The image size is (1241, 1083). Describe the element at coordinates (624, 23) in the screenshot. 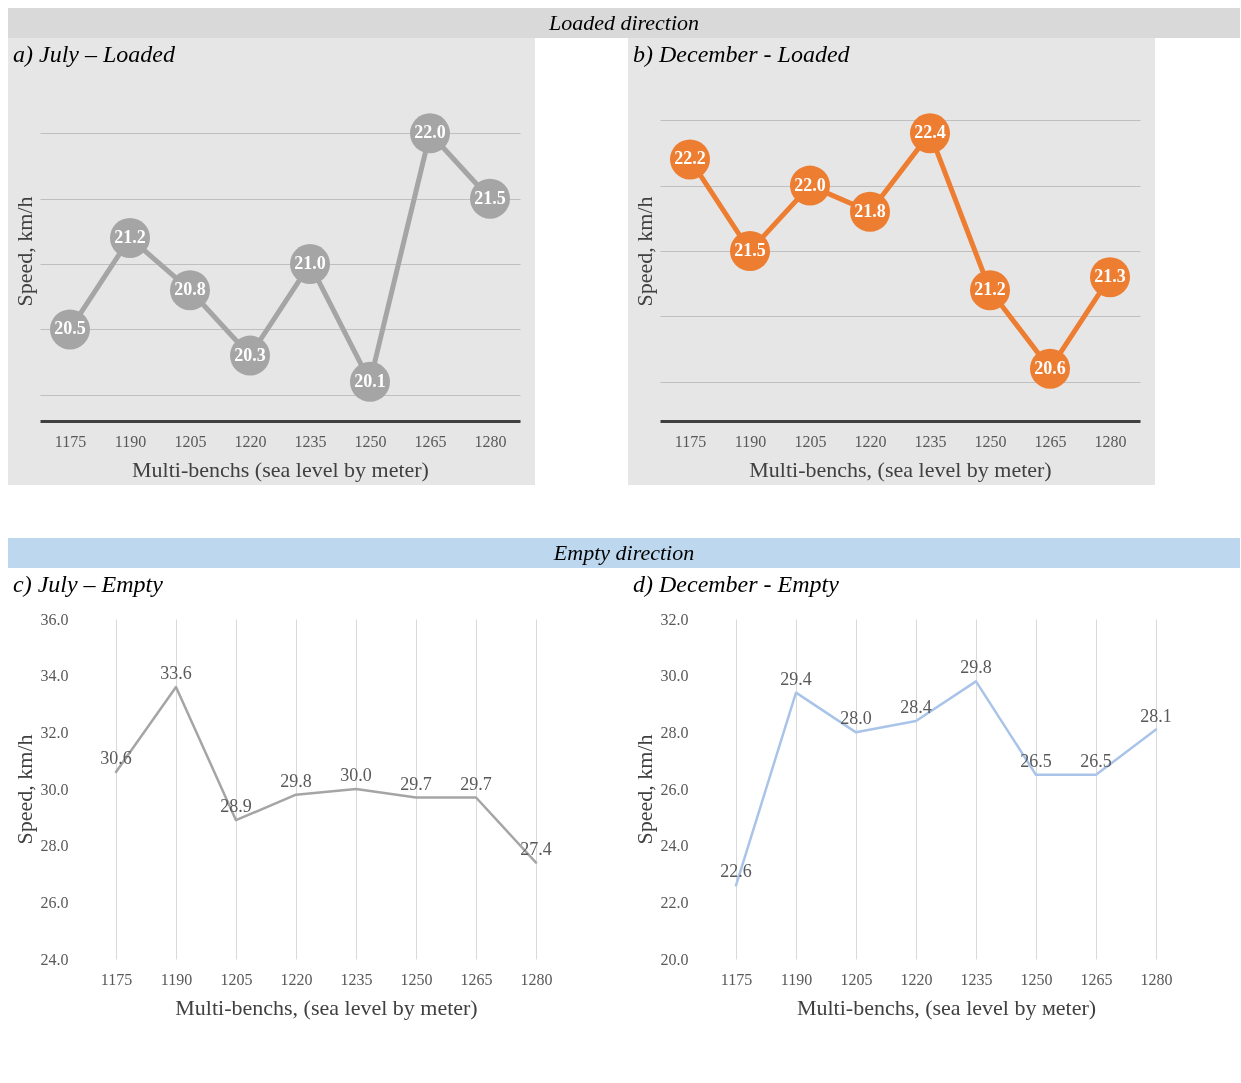

I see `text: Loaded direction` at that location.